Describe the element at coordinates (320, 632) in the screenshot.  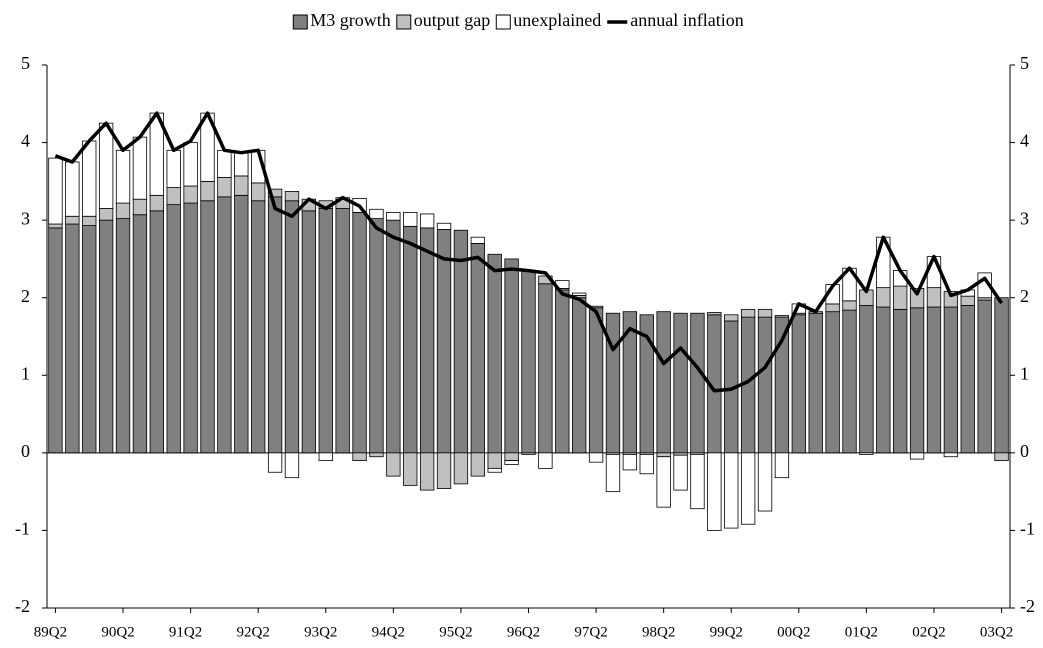
I see `x-tick-label: 93Q2` at that location.